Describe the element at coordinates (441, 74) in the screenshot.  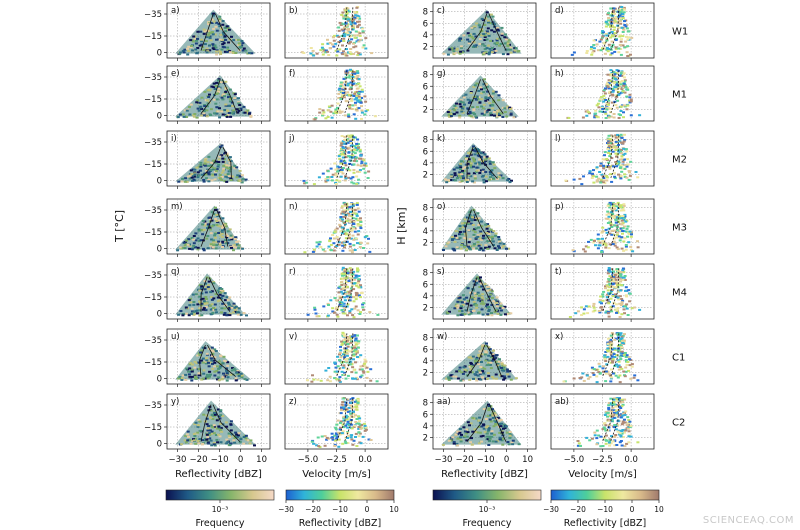
I see `panel-label: g)` at that location.